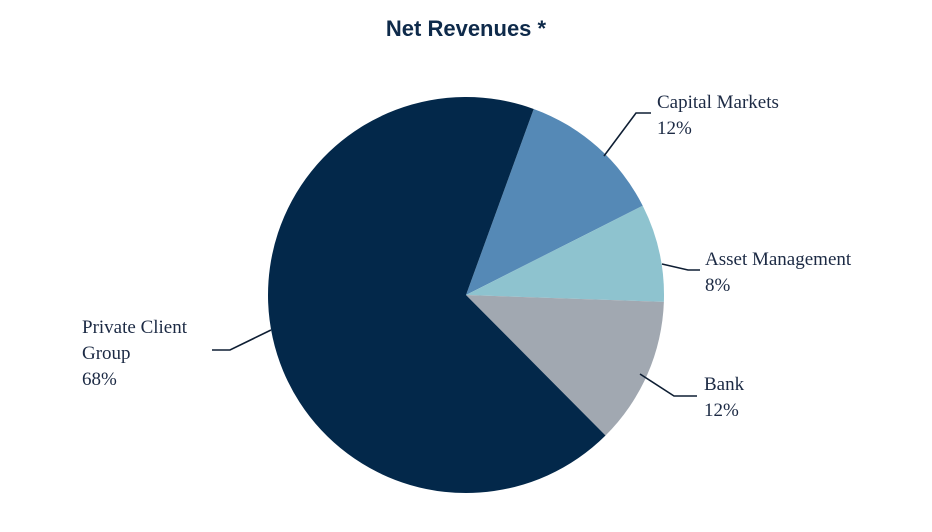  What do you see at coordinates (99, 379) in the screenshot?
I see `slice-value-label-private-client-group: 68%` at bounding box center [99, 379].